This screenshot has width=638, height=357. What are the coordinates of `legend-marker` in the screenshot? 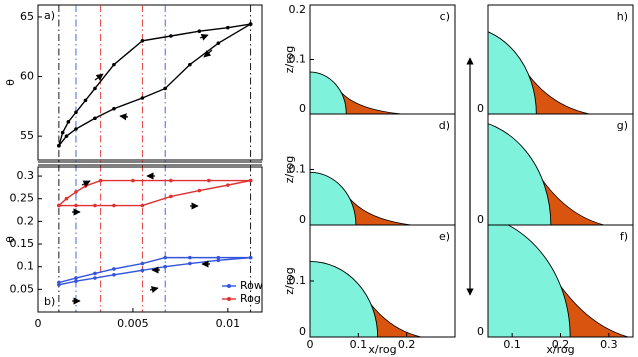 It's located at (229, 286).